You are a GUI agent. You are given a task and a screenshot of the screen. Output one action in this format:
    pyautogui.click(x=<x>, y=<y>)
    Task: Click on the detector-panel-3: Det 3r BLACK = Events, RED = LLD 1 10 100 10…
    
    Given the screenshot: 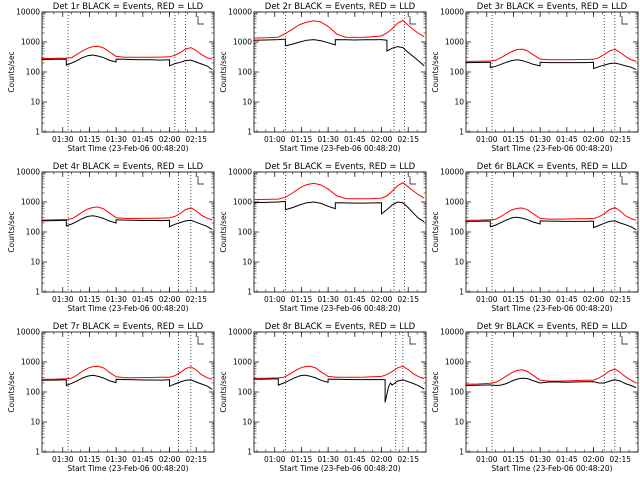 What is the action you would take?
    pyautogui.click(x=535, y=77)
    